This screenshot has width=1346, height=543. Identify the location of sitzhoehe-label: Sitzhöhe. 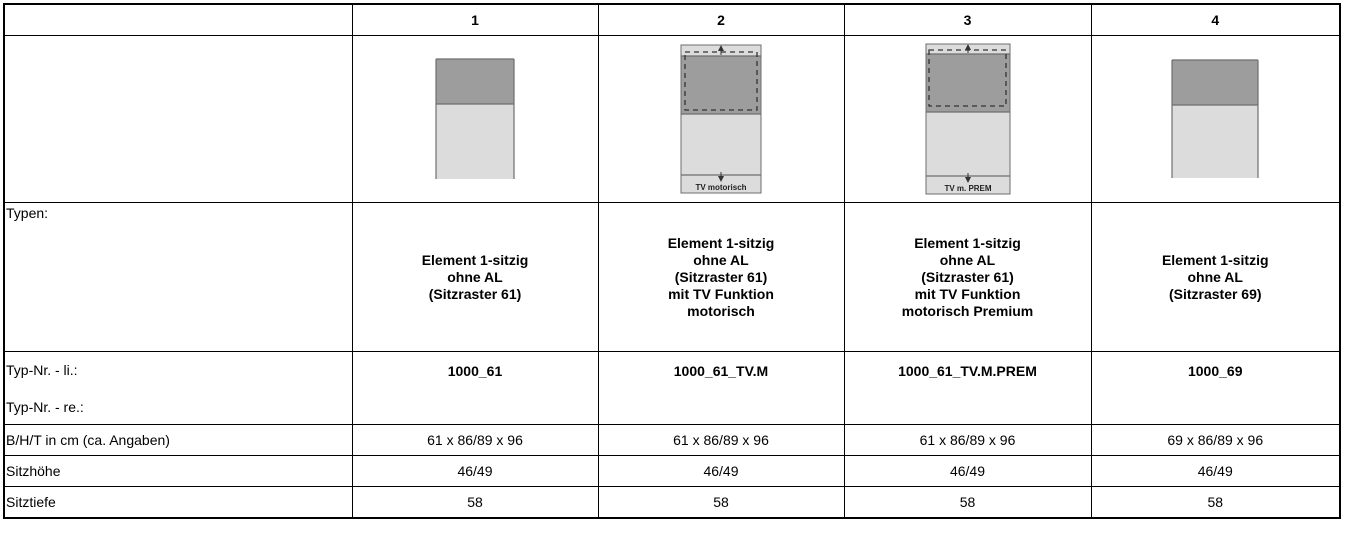
(178, 471).